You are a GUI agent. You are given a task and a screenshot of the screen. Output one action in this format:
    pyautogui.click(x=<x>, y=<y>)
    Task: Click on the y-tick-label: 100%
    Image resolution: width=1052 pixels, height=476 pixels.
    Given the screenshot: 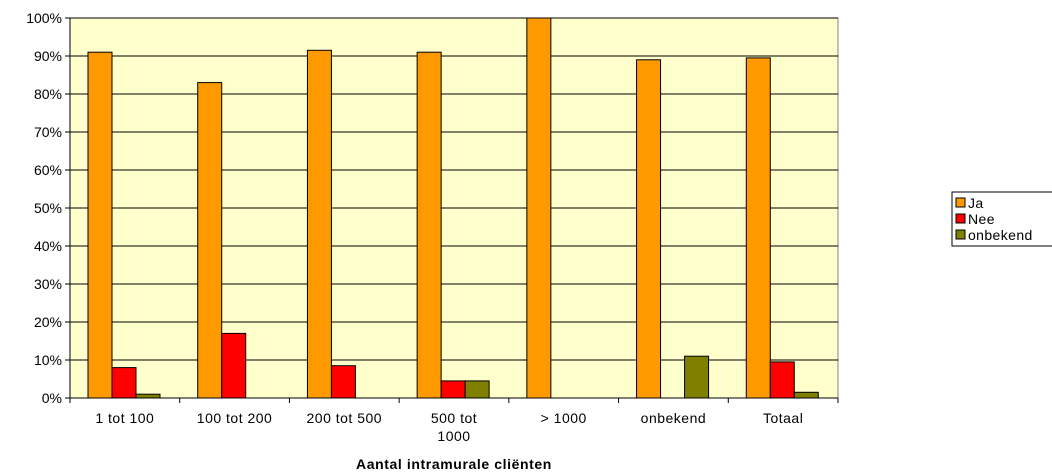 What is the action you would take?
    pyautogui.click(x=44, y=18)
    